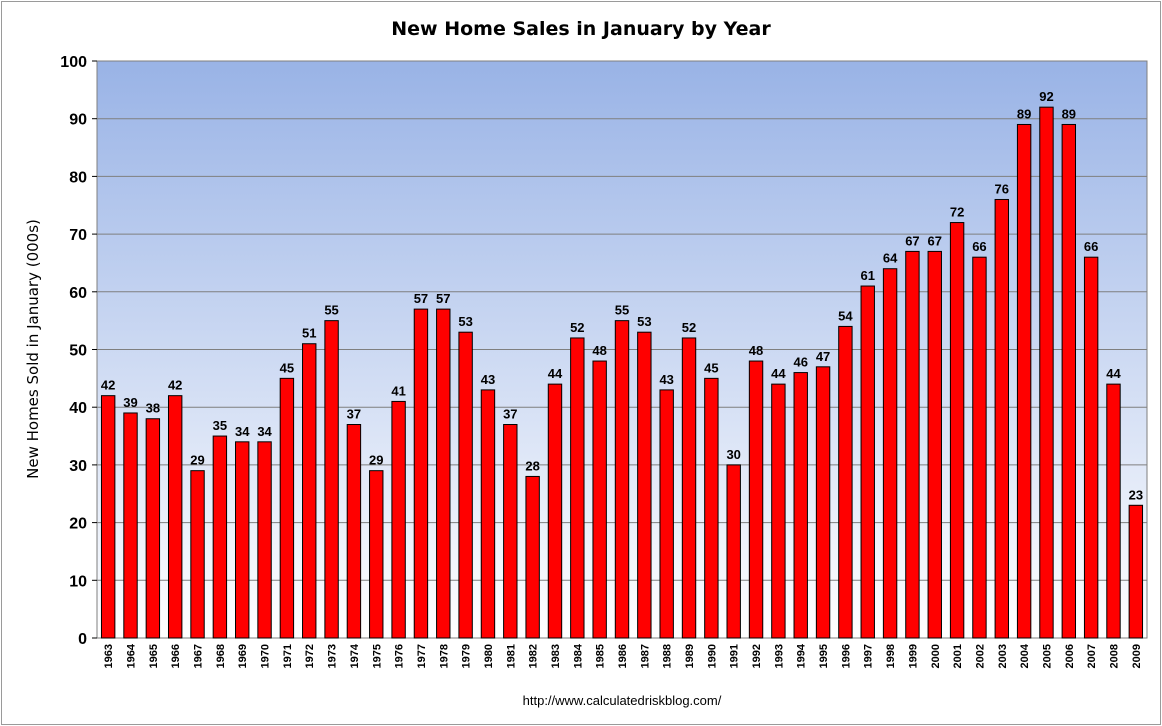  I want to click on x-tick-label: 2006, so click(1070, 656).